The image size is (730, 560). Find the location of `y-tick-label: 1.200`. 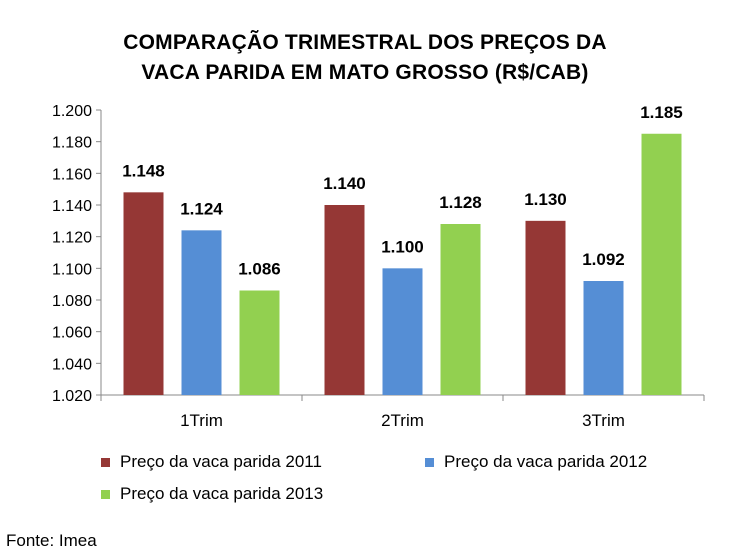

y-tick-label: 1.200 is located at coordinates (72, 111).